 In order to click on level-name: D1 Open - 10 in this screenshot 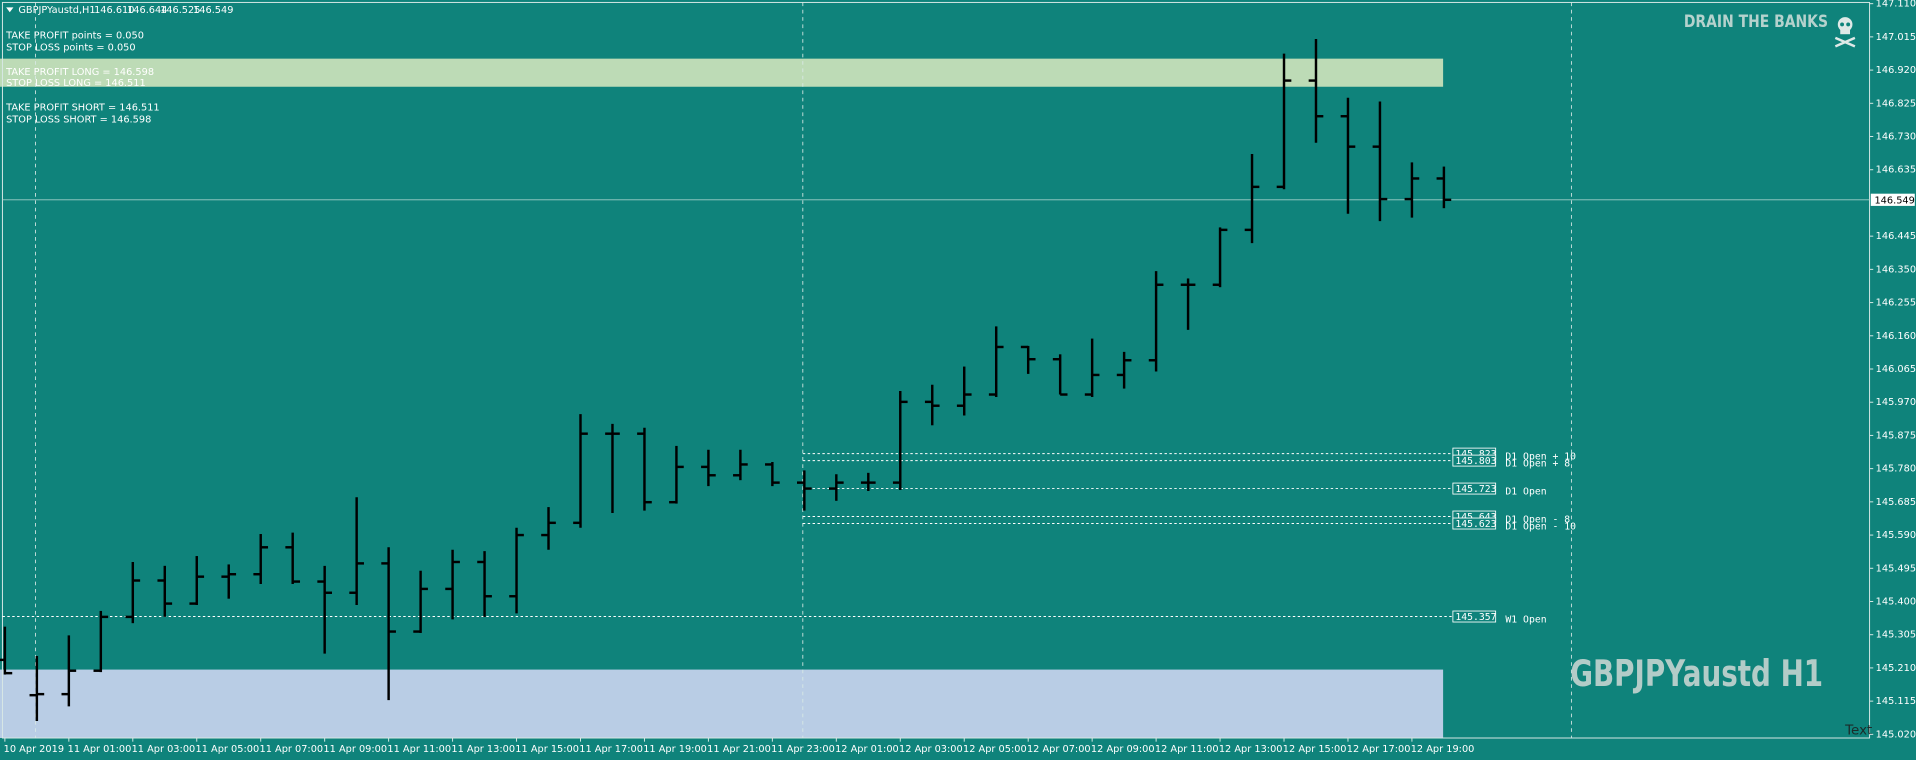, I will do `click(1540, 527)`.